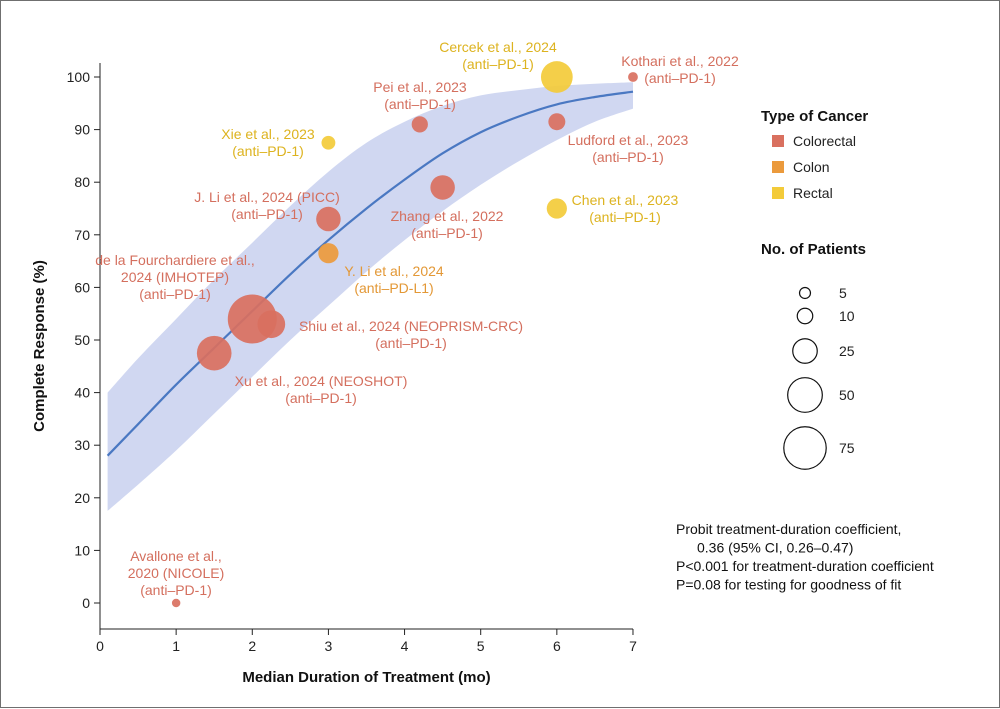 This screenshot has height=709, width=1000. I want to click on x-tick-label: 3, so click(329, 646).